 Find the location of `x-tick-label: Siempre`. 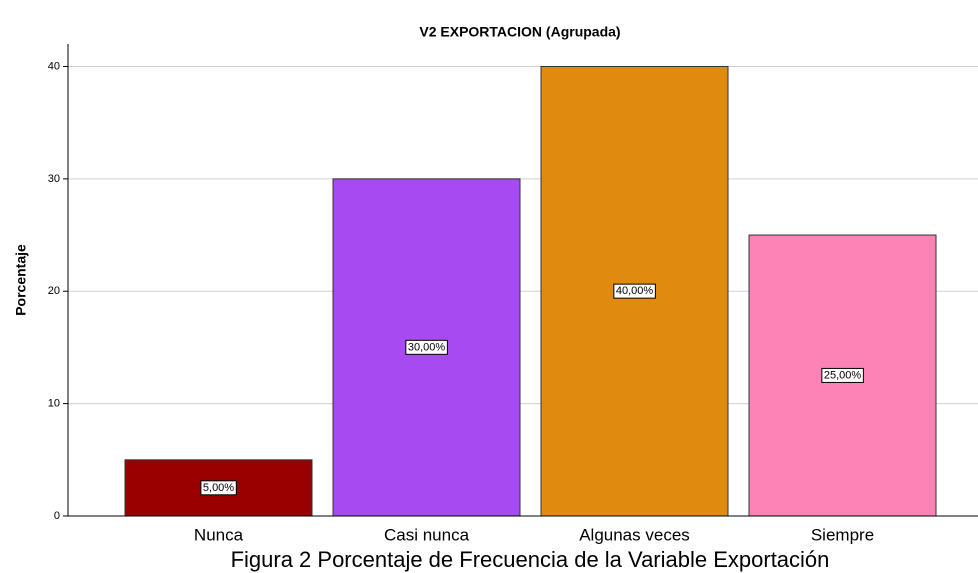

x-tick-label: Siempre is located at coordinates (842, 534).